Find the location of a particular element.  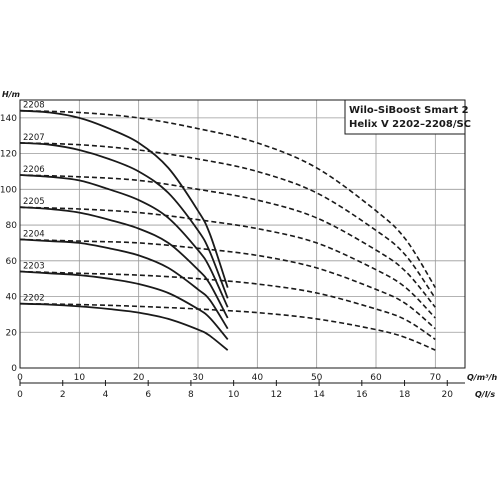

chart-title: Wilo-SiBoost Smart 2 Helix V 2202–2208/SC is located at coordinates (407, 117).